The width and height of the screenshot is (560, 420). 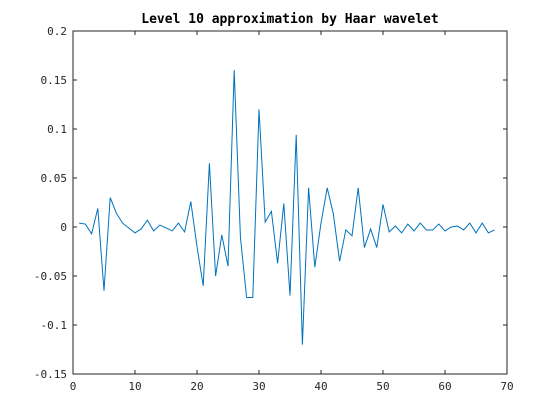 What do you see at coordinates (54, 80) in the screenshot?
I see `y-tick-label: 0.15` at bounding box center [54, 80].